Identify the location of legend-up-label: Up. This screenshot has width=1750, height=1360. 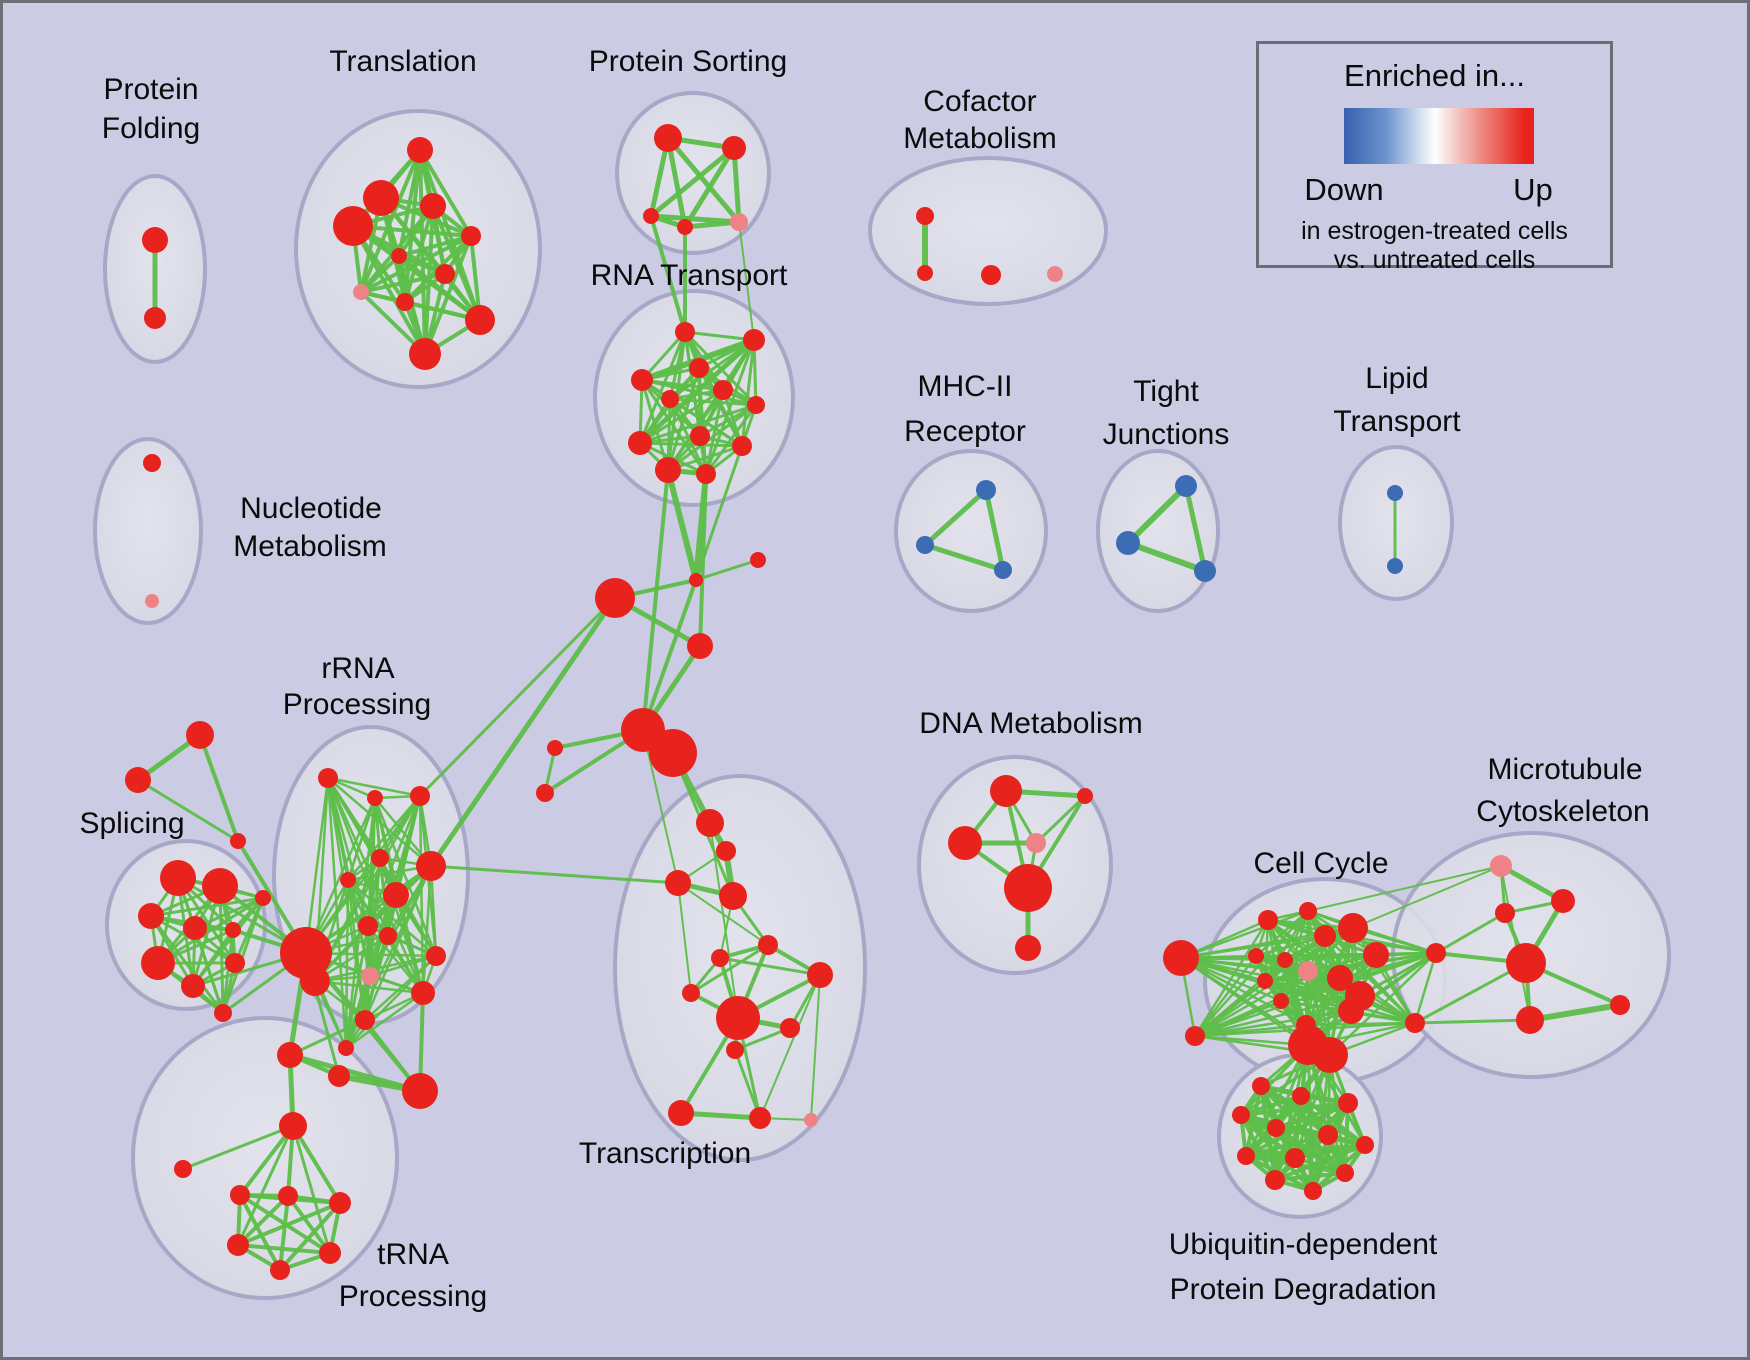
(1533, 189).